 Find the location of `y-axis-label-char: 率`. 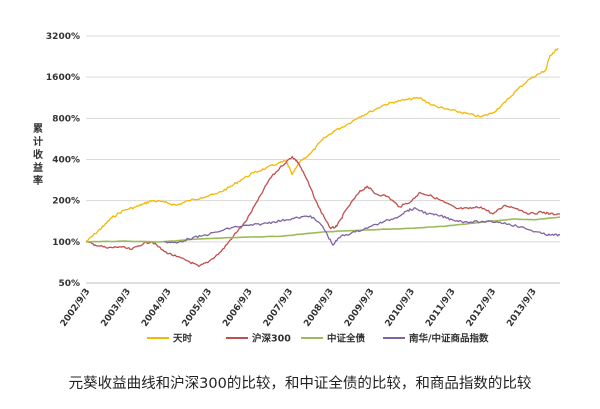

y-axis-label-char: 率 is located at coordinates (38, 180).